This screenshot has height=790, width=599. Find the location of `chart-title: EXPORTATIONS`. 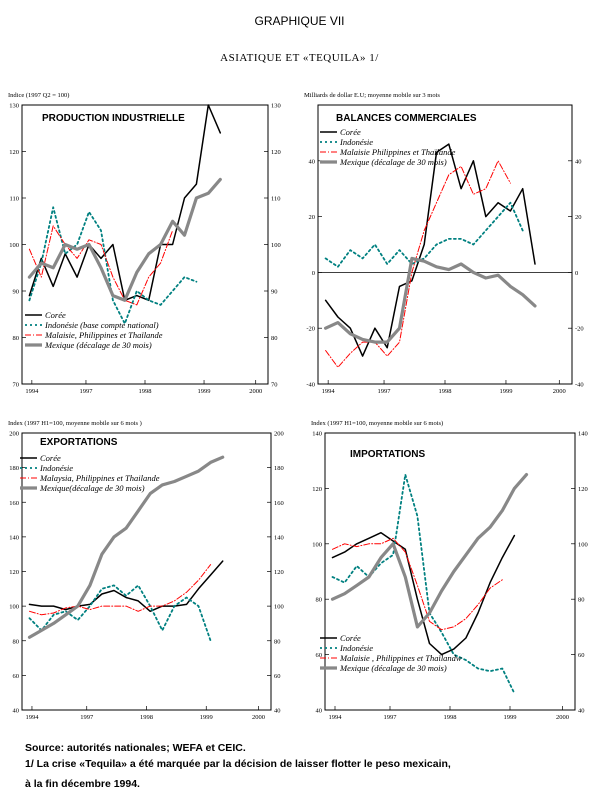

chart-title: EXPORTATIONS is located at coordinates (79, 442).